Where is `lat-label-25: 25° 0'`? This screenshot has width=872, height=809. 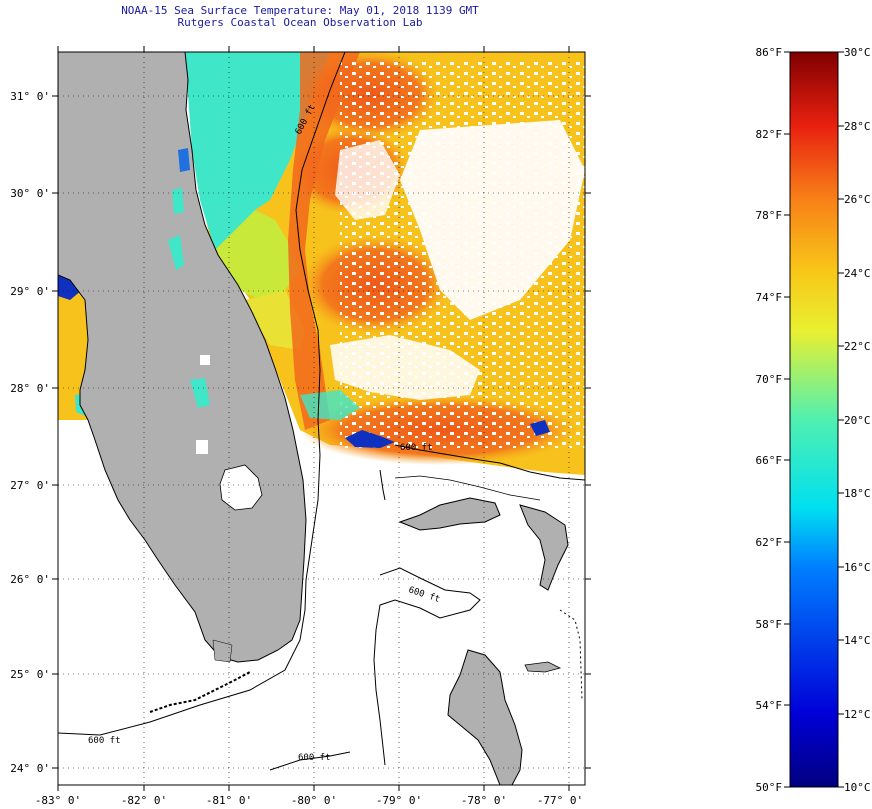
lat-label-25: 25° 0' is located at coordinates (30, 674).